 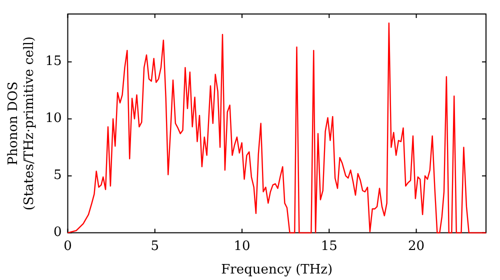 What do you see at coordinates (416, 246) in the screenshot?
I see `x-tick-label: 20` at bounding box center [416, 246].